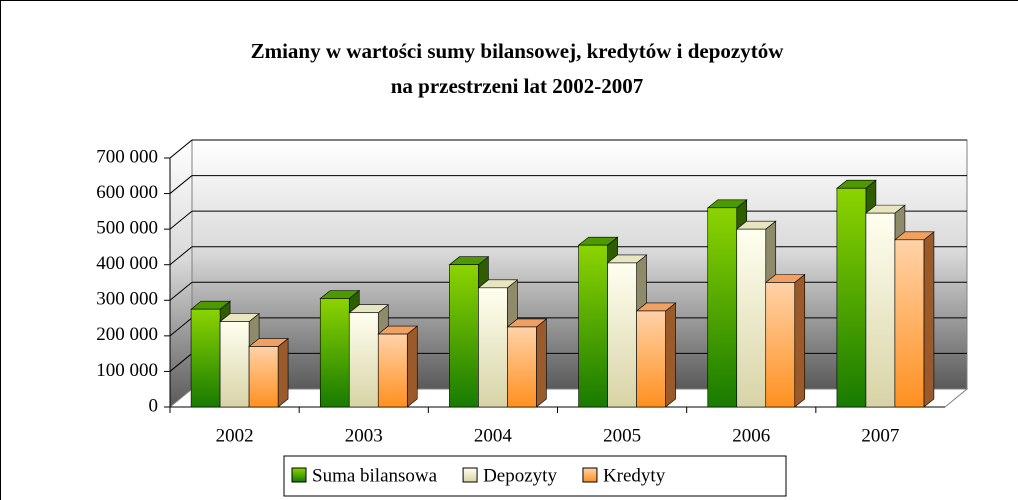 This screenshot has width=1018, height=500. Describe the element at coordinates (127, 299) in the screenshot. I see `y-tick-label: 300 000` at that location.